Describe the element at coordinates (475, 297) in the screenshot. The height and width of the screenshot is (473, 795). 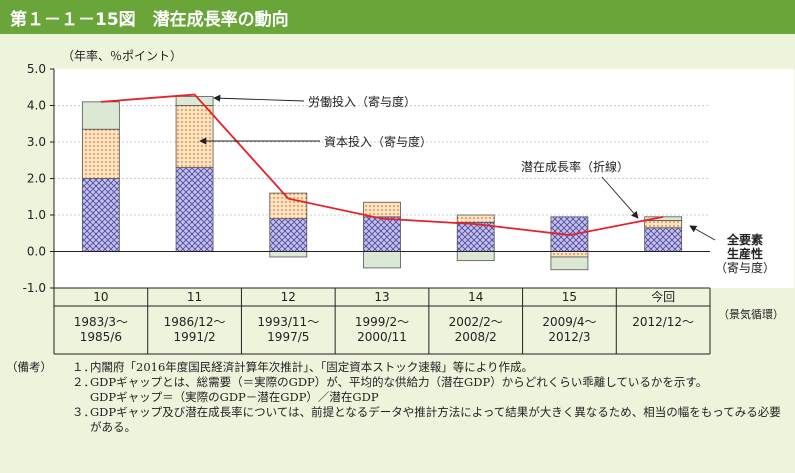
I see `category-cycle-label: 14` at that location.